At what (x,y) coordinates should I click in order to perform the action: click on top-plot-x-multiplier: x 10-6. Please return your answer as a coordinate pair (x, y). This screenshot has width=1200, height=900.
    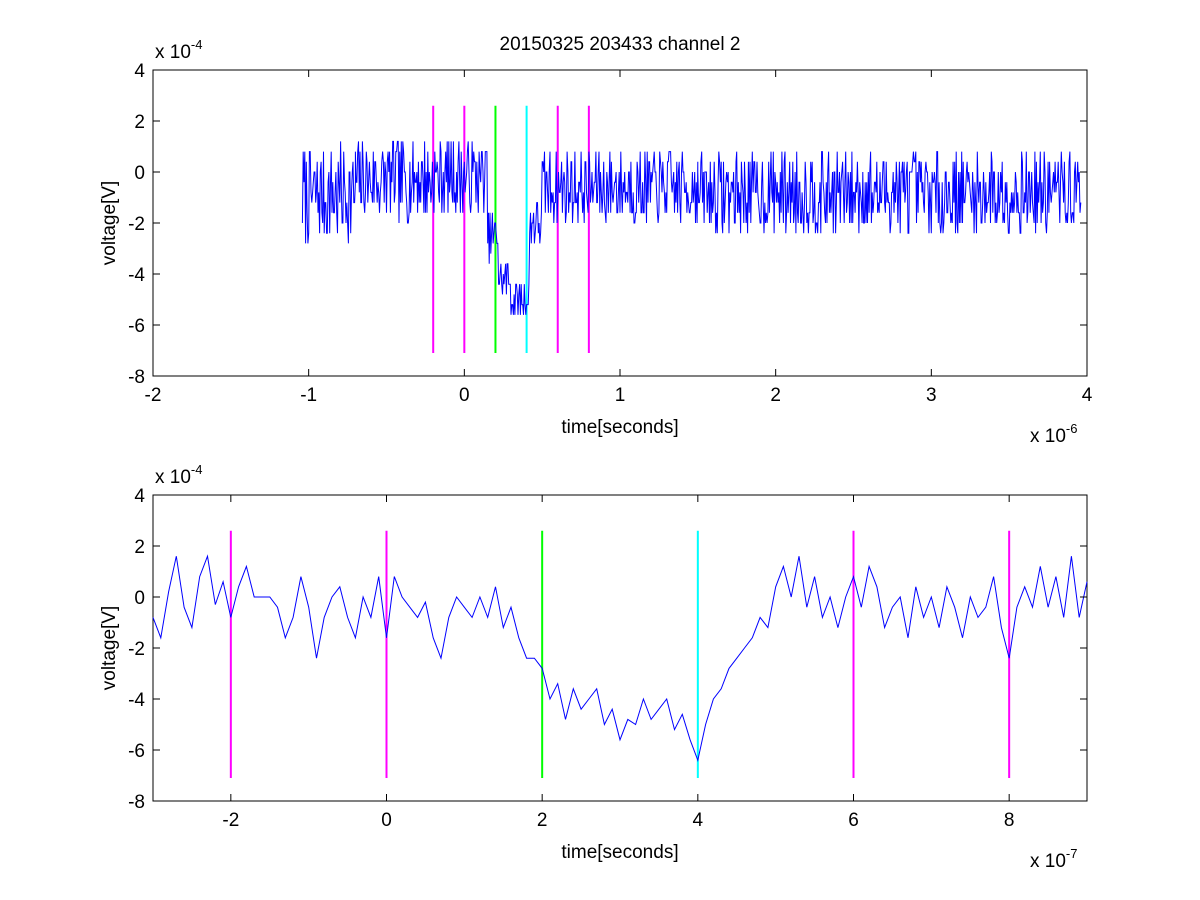
    Looking at the image, I should click on (1053, 434).